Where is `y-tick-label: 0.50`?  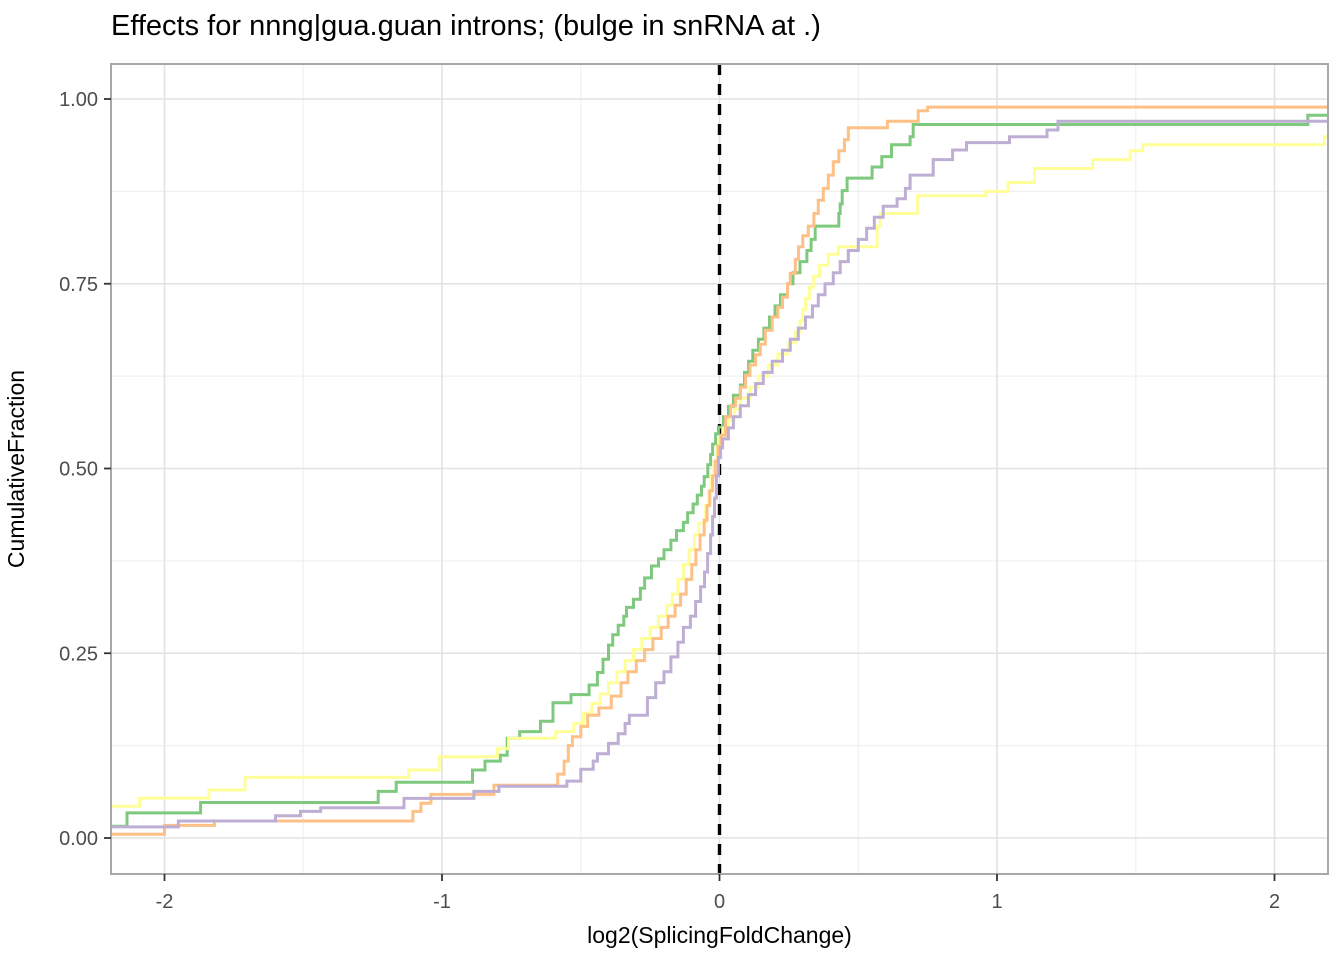
y-tick-label: 0.50 is located at coordinates (78, 470).